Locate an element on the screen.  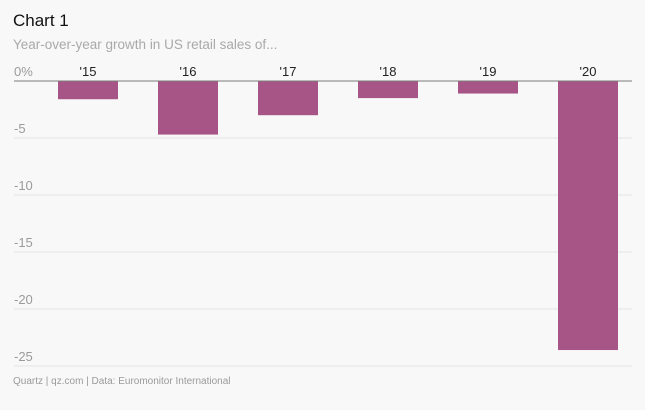
chart-title: Chart 1 is located at coordinates (41, 20).